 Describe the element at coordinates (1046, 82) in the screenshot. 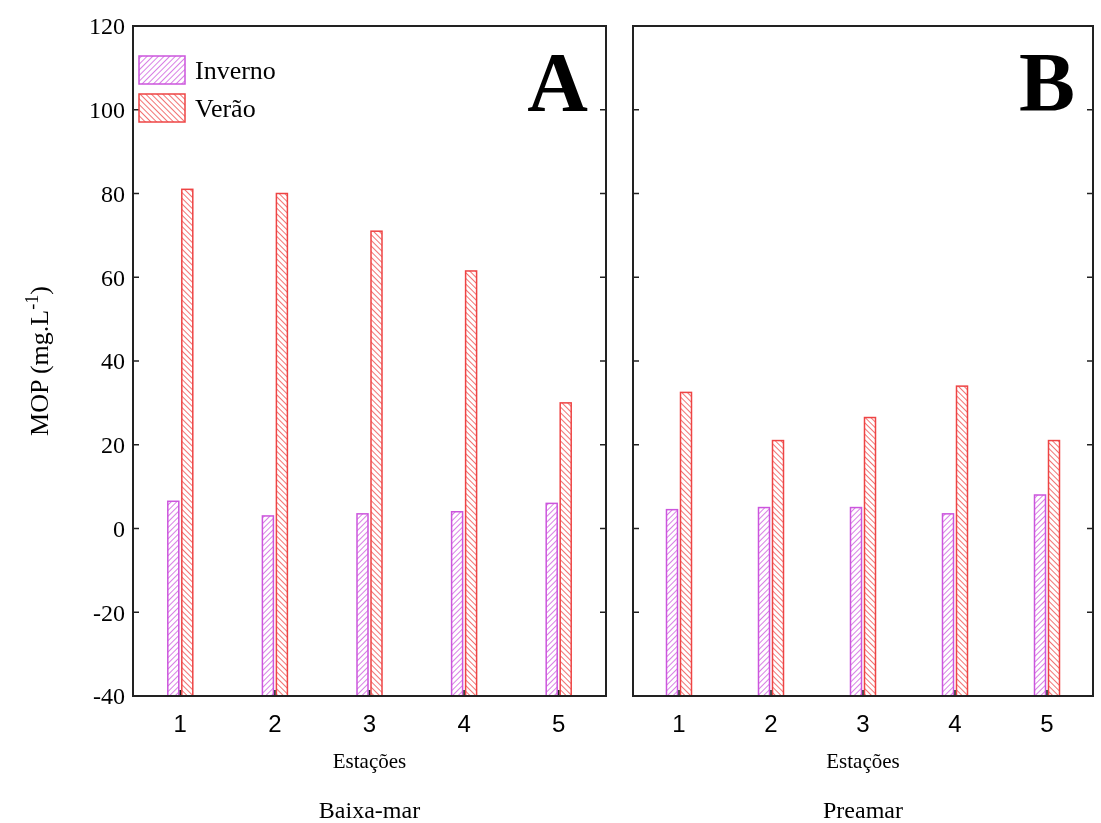

I see `annotation: B` at that location.